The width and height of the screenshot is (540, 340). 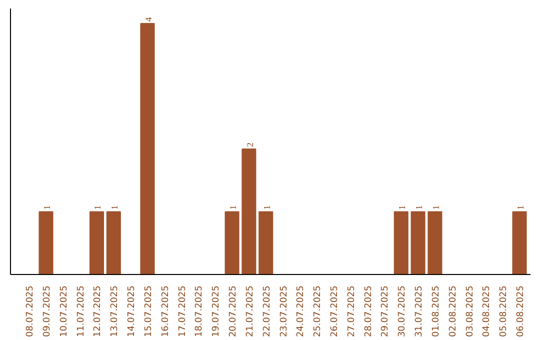 What do you see at coordinates (115, 312) in the screenshot?
I see `x-tick-label: 13.07.2025` at bounding box center [115, 312].